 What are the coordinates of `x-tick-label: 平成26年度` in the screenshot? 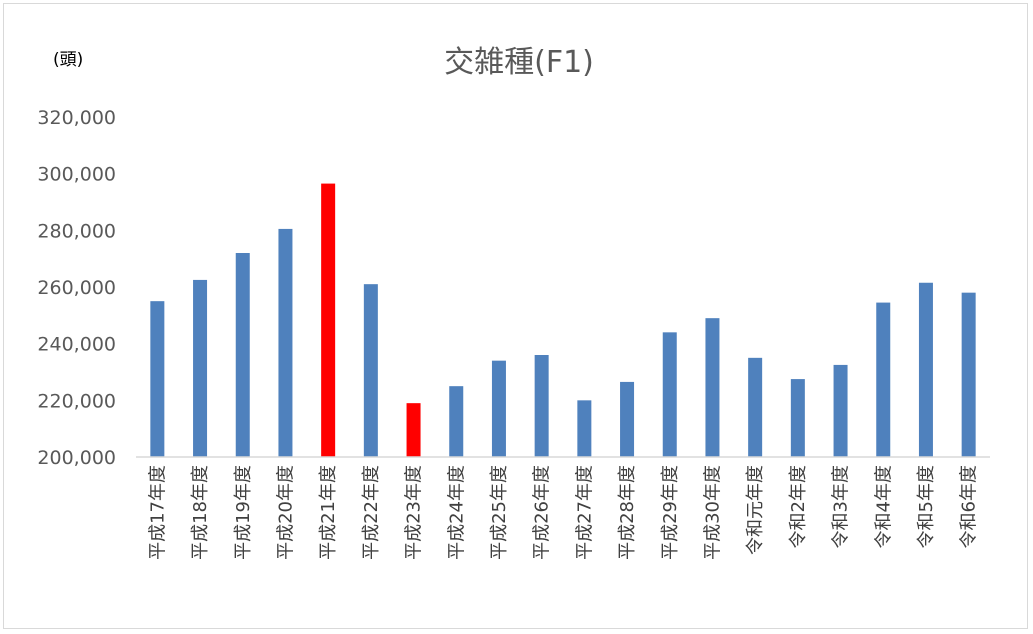 It's located at (542, 512).